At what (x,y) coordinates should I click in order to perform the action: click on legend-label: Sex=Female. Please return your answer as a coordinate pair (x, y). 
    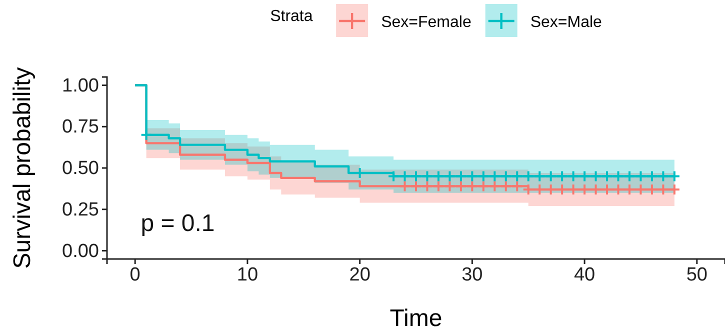
    Looking at the image, I should click on (426, 22).